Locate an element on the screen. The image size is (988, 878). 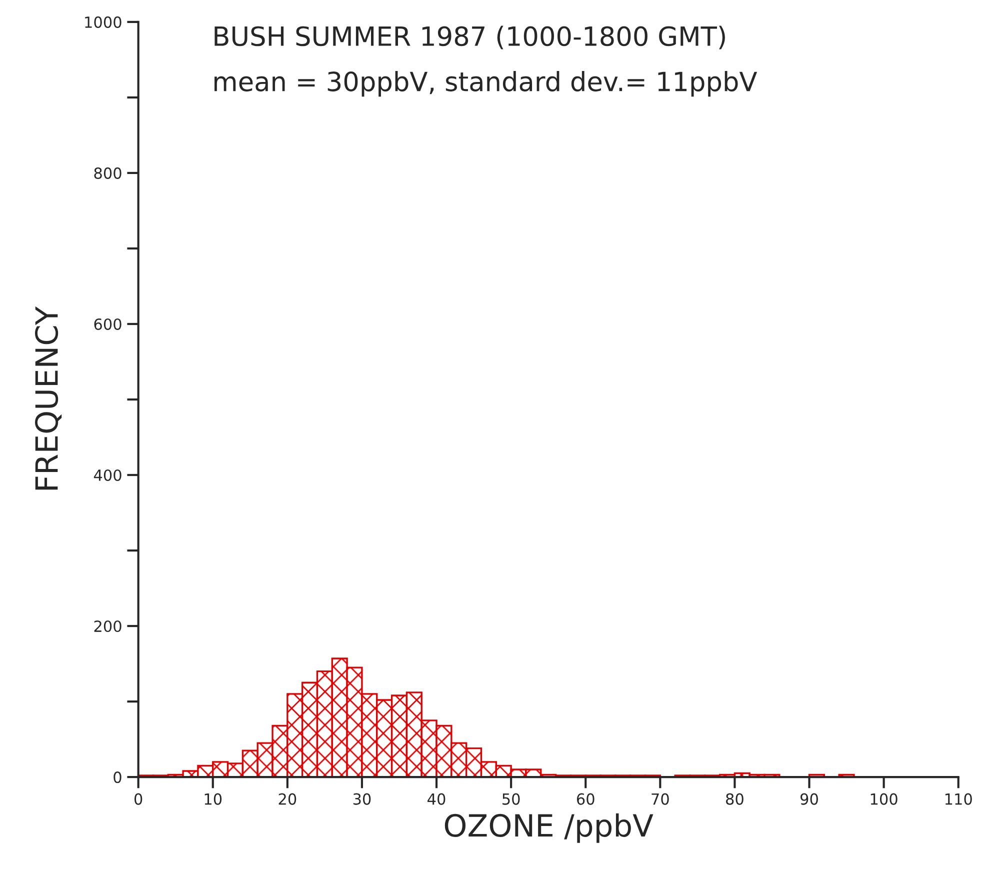
y-tick-label: 800 is located at coordinates (108, 173).